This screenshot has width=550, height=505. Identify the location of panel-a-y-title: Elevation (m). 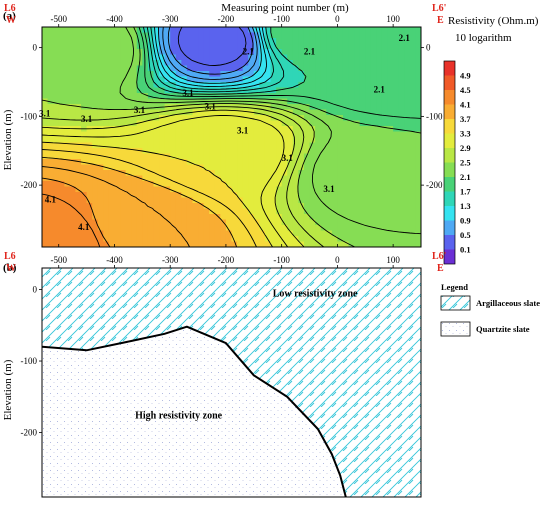
(8, 139).